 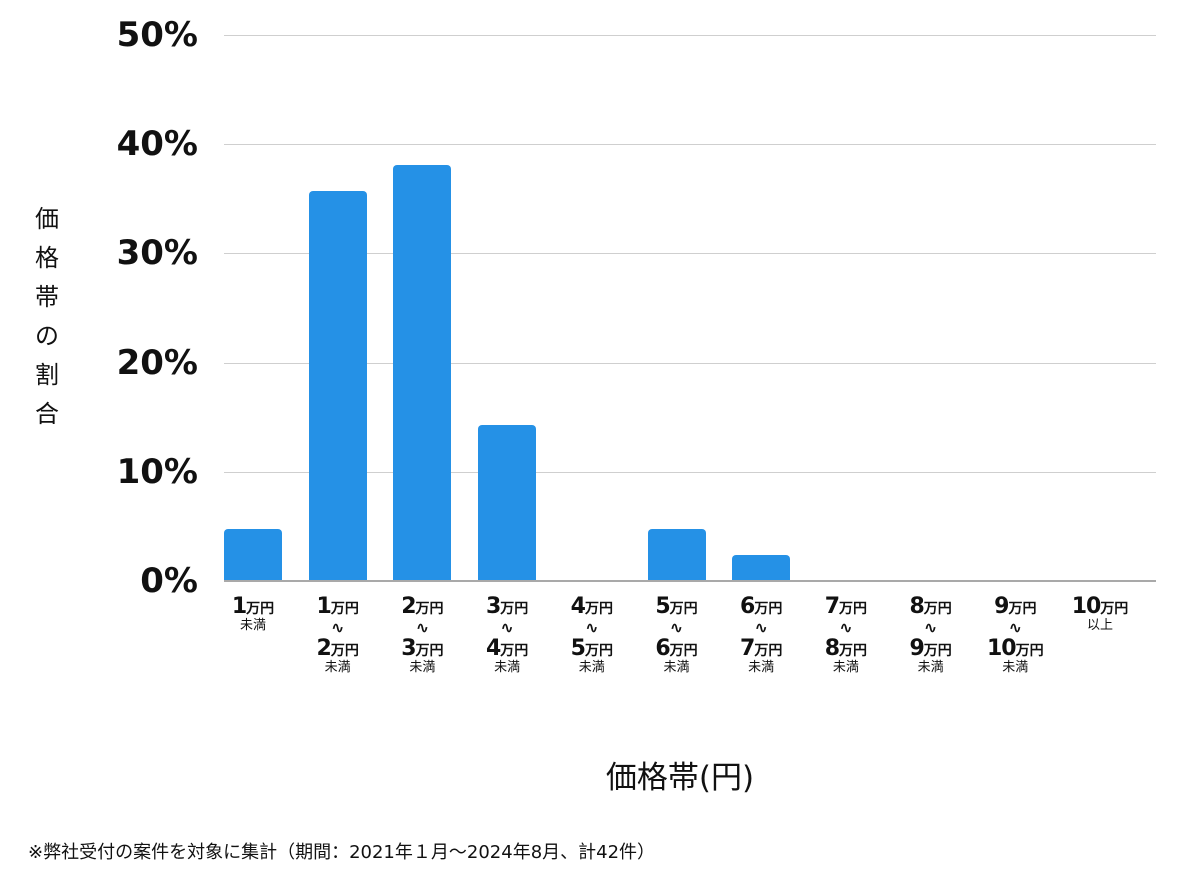 What do you see at coordinates (690, 581) in the screenshot?
I see `x-axis-baseline` at bounding box center [690, 581].